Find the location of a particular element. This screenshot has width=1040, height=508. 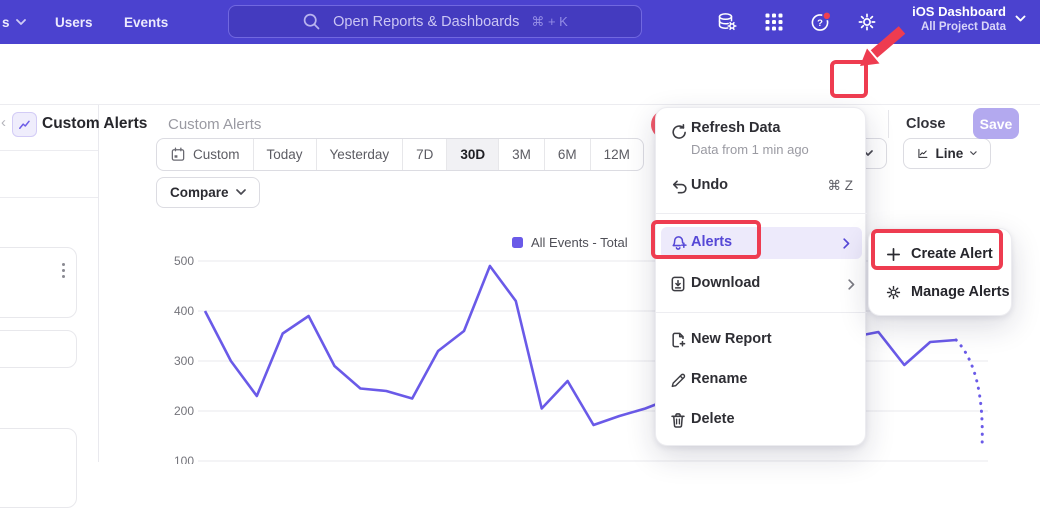

project-name: iOS Dashboard is located at coordinates (959, 11).